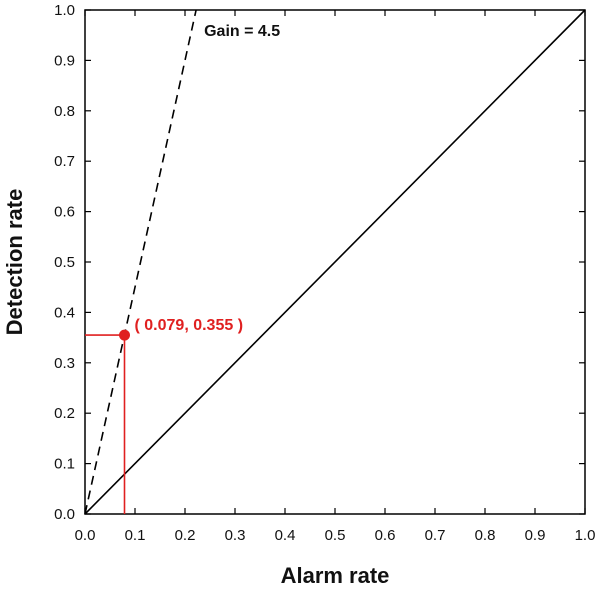 This screenshot has height=592, width=600. I want to click on y-tick-label: 1.0, so click(64, 10).